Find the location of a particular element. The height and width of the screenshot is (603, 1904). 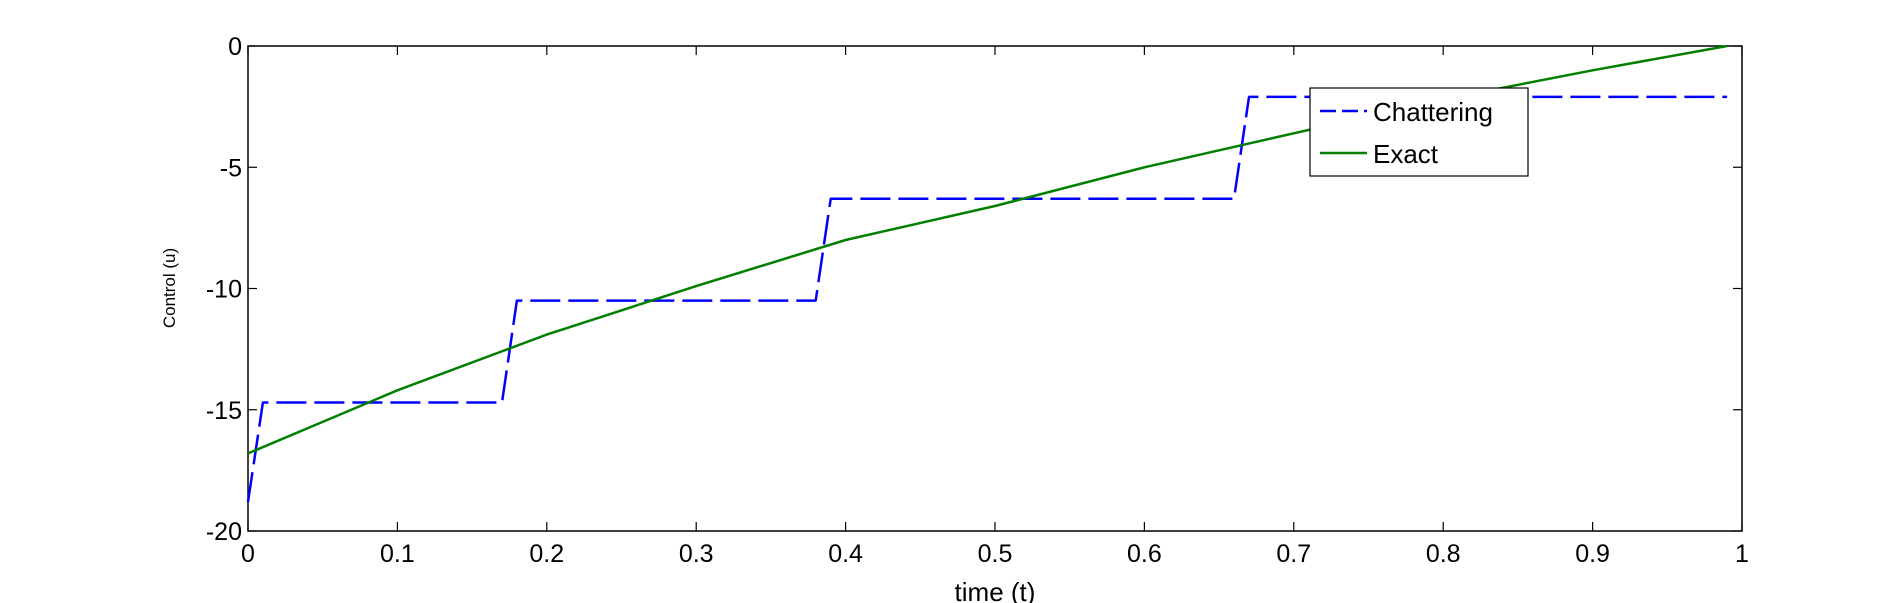

x-tick-label: 0.7 is located at coordinates (1293, 554).